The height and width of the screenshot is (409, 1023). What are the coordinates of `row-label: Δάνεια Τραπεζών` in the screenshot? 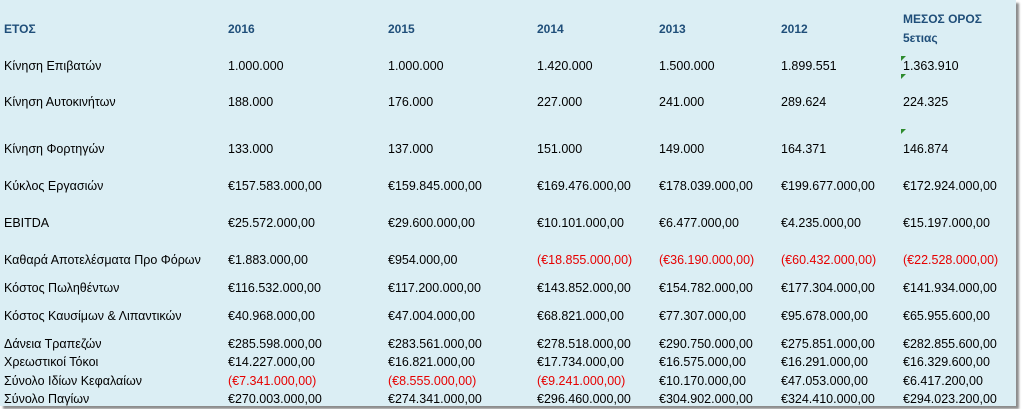 It's located at (53, 344).